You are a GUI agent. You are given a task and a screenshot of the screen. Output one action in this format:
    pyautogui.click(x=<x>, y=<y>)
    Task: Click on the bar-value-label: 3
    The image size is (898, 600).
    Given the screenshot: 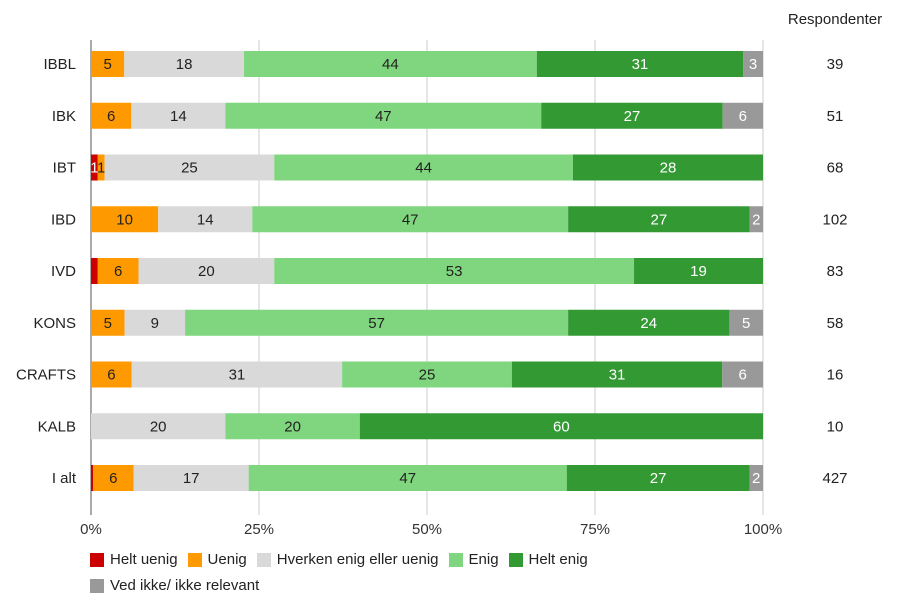 What is the action you would take?
    pyautogui.click(x=753, y=64)
    